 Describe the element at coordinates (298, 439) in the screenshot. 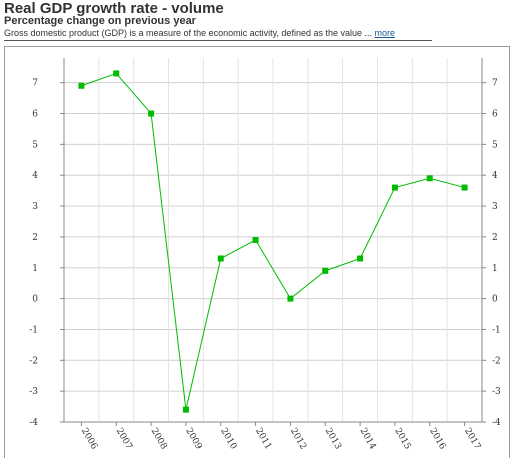

I see `x-tick-label: 2012` at that location.